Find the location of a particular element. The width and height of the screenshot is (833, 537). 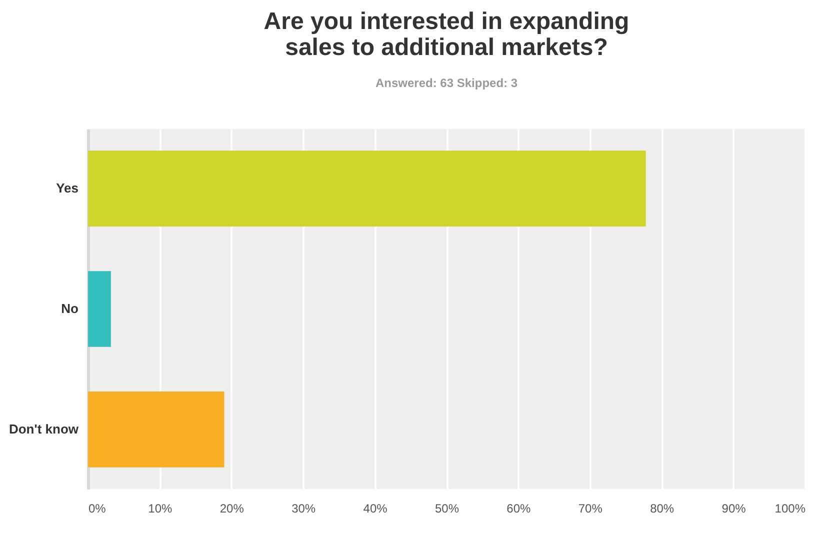

chart-title: Are you interested in expanding sales to additional markets? is located at coordinates (447, 34).